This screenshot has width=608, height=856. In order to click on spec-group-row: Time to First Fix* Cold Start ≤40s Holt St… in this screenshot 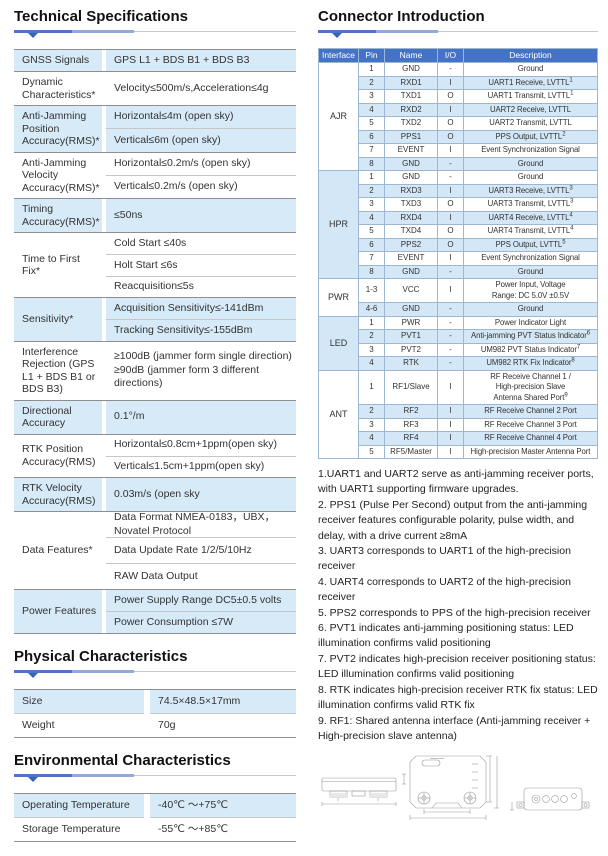, I will do `click(155, 264)`.